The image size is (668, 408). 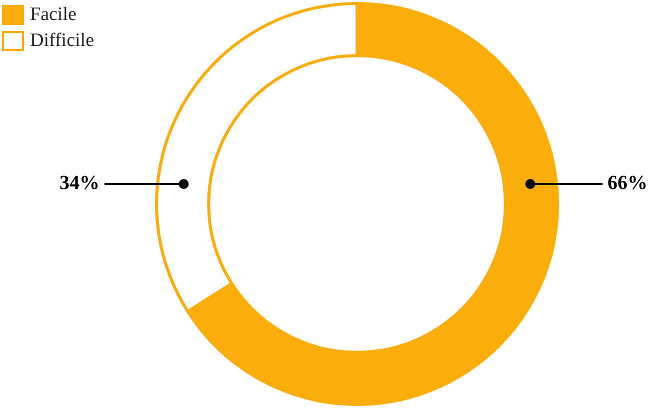 What do you see at coordinates (80, 183) in the screenshot?
I see `data-label: 34%` at bounding box center [80, 183].